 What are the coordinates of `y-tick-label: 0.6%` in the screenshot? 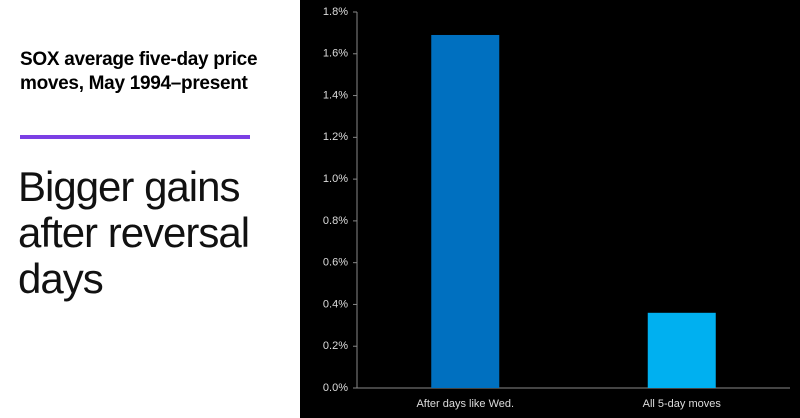 It's located at (335, 263).